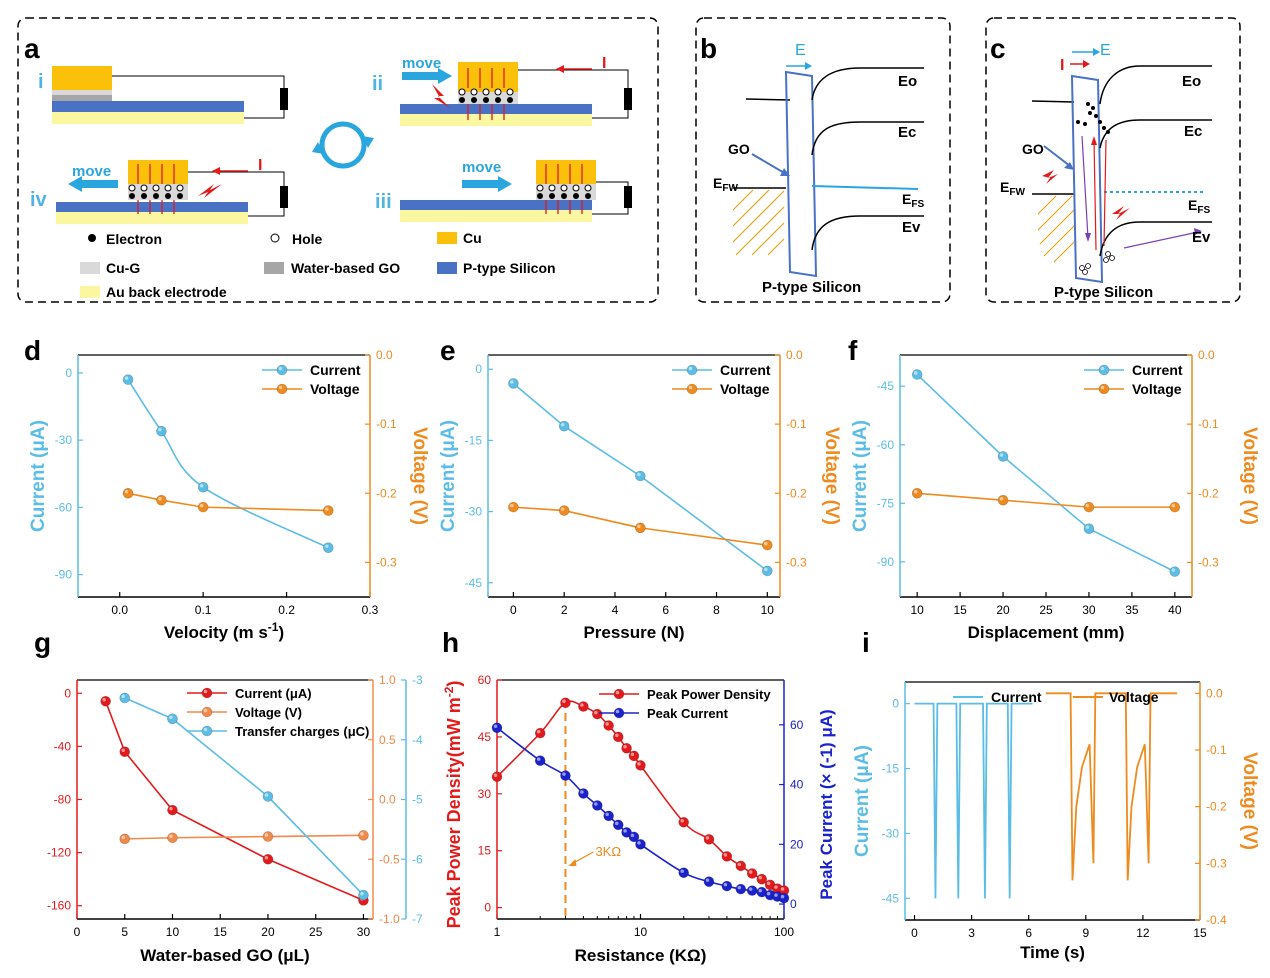 The image size is (1270, 978). Describe the element at coordinates (203, 610) in the screenshot. I see `x-tick-label: 0.1` at that location.